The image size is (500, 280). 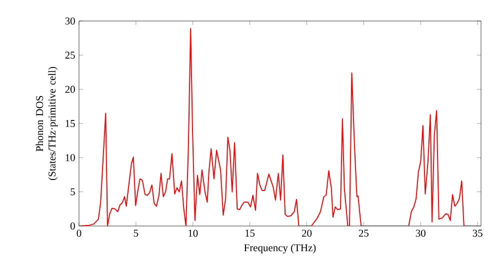 I want to click on y-axis-title: Phonon DOS (States/THz·primitive cell), so click(x=47, y=123).